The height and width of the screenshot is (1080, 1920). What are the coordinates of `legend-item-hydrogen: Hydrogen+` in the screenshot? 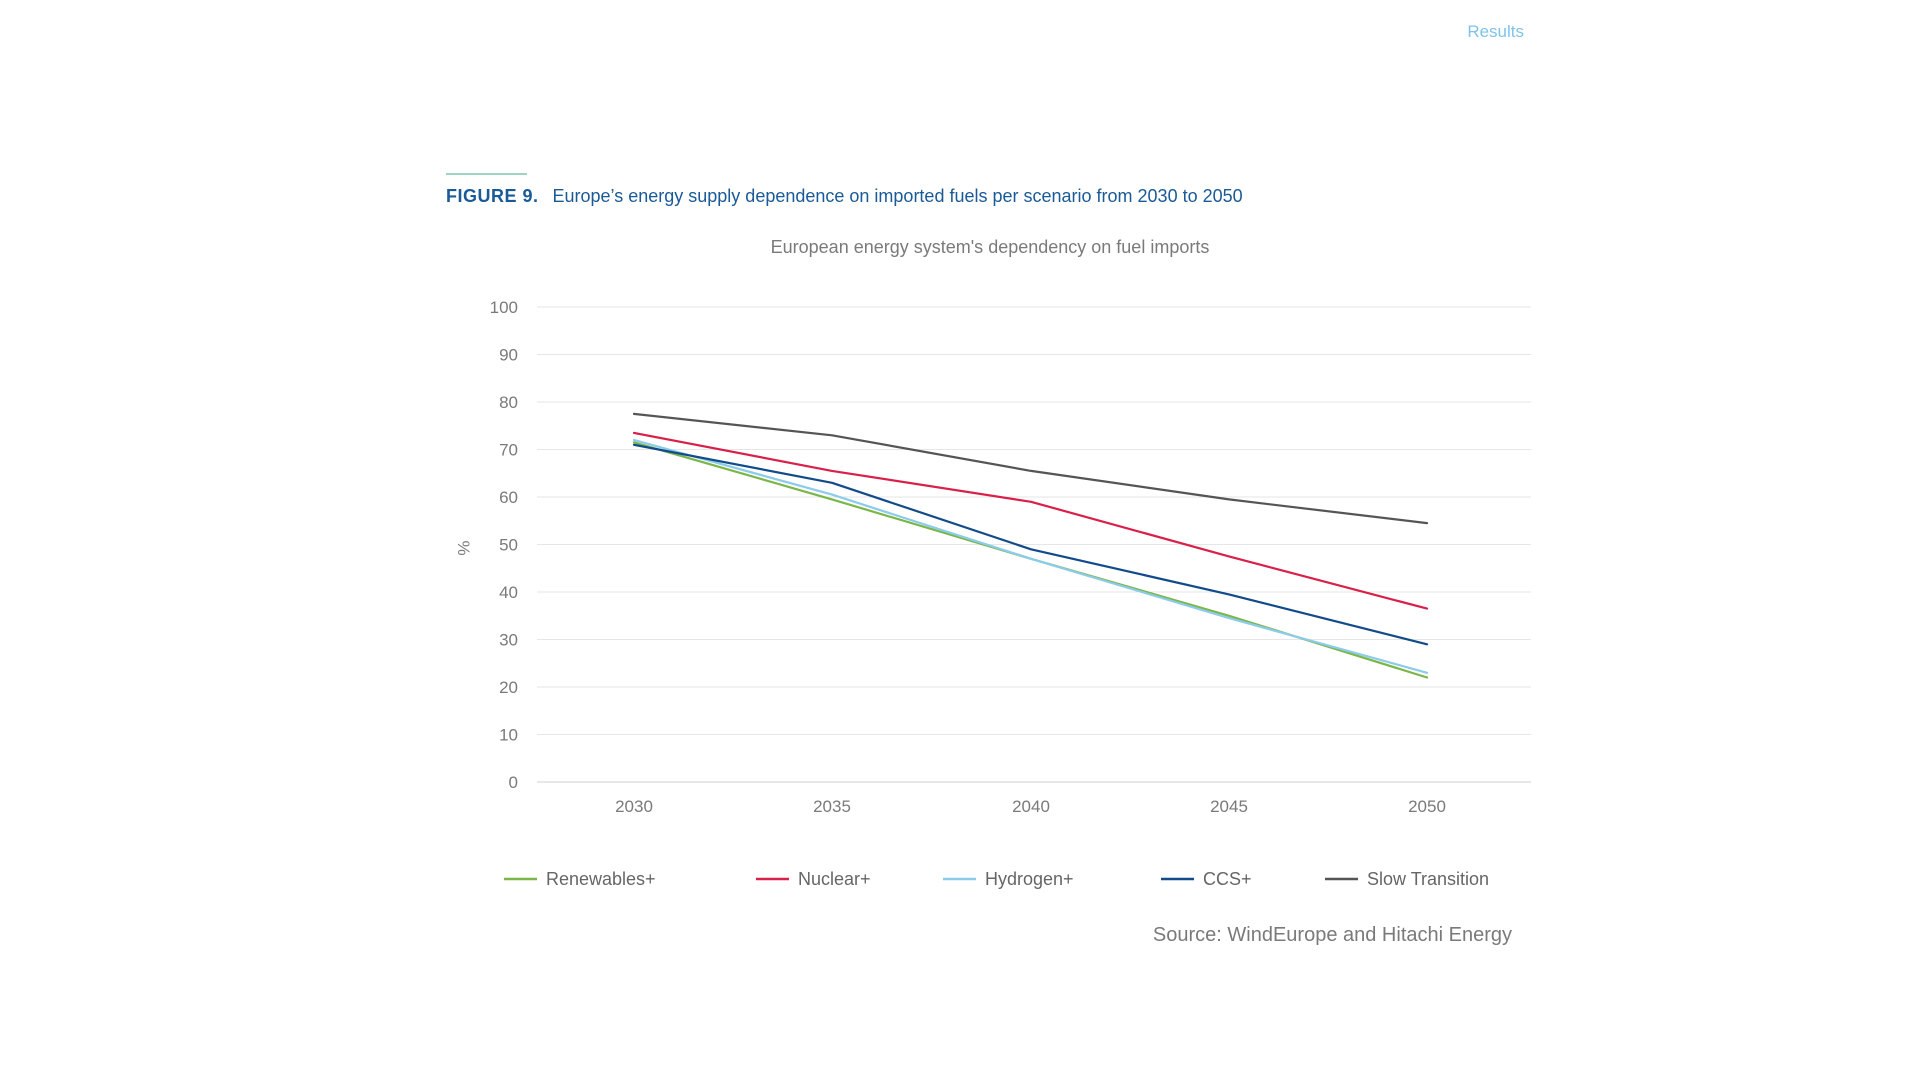 It's located at (1008, 879).